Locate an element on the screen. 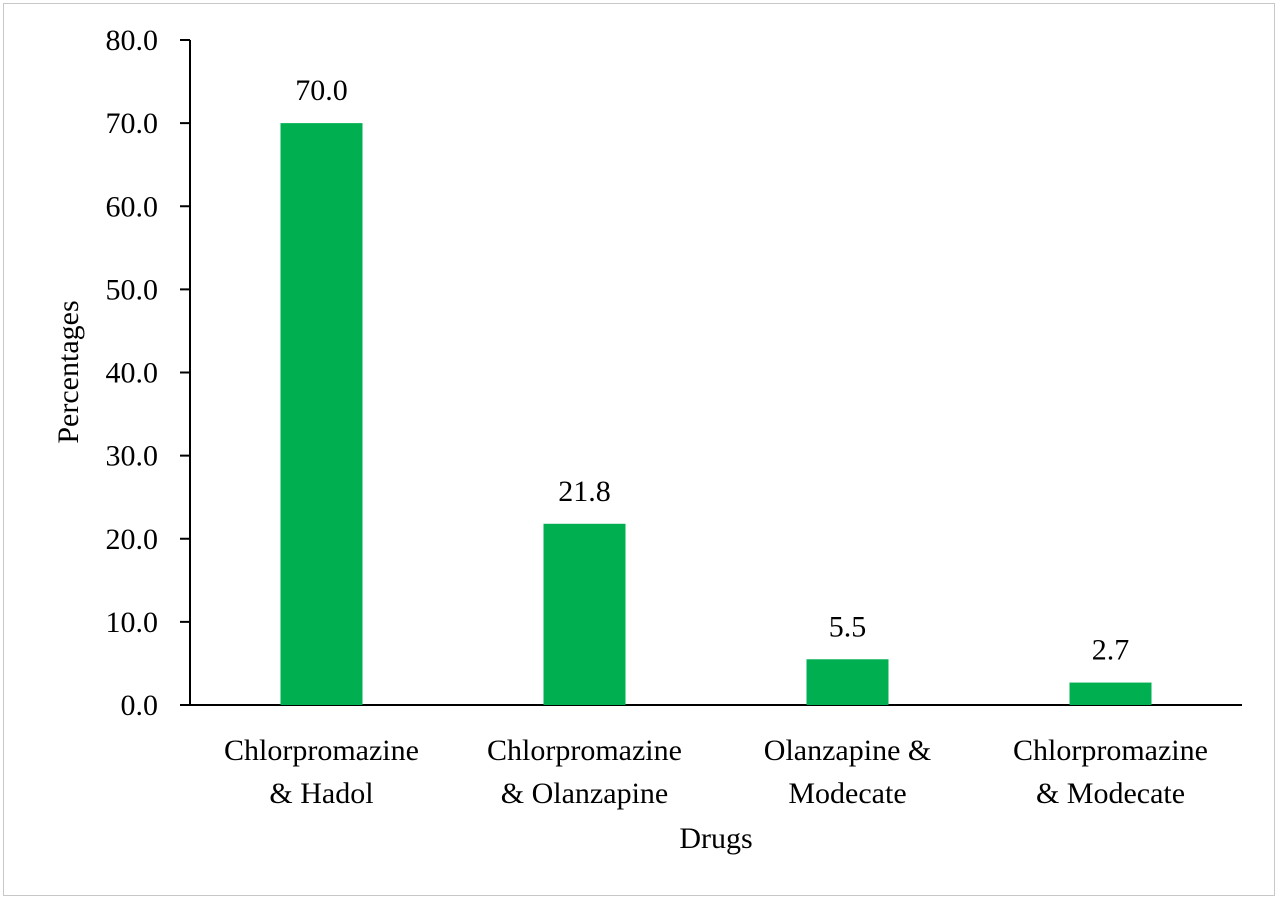 The height and width of the screenshot is (901, 1280). y-axis-ticks: 0.0 10.0 20.0 30.0 40.0 50.0 60.0 70.0 80.0 is located at coordinates (148, 373).